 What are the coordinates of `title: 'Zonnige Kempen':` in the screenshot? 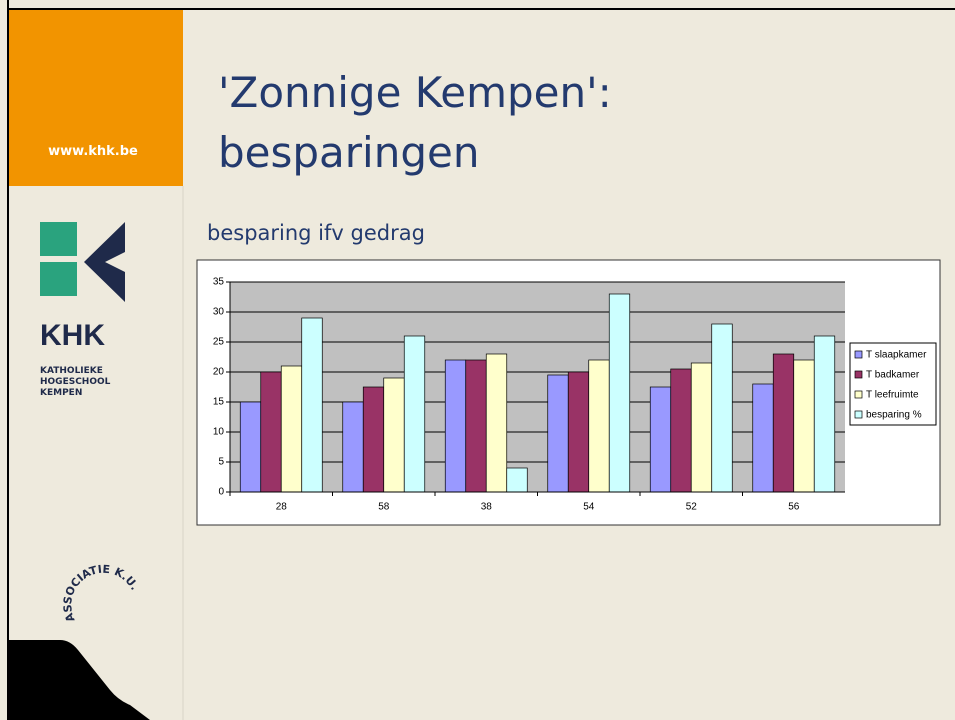 It's located at (415, 92).